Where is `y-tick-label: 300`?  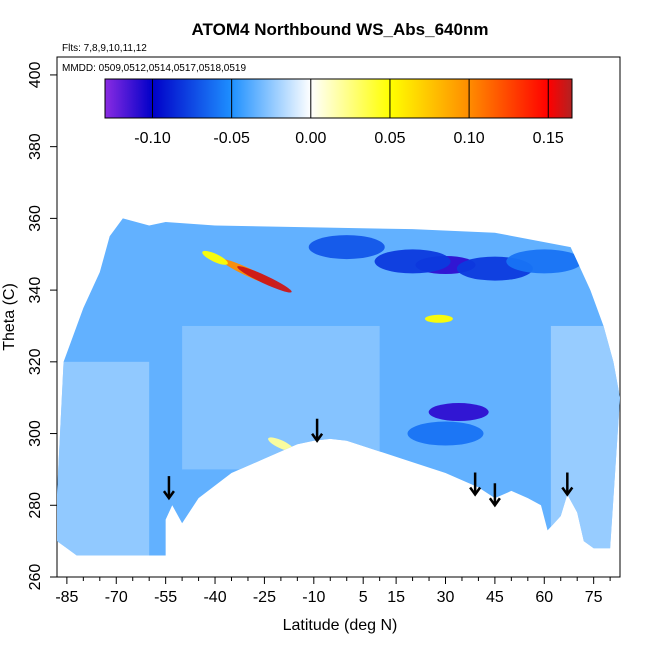
y-tick-label: 300 is located at coordinates (35, 433).